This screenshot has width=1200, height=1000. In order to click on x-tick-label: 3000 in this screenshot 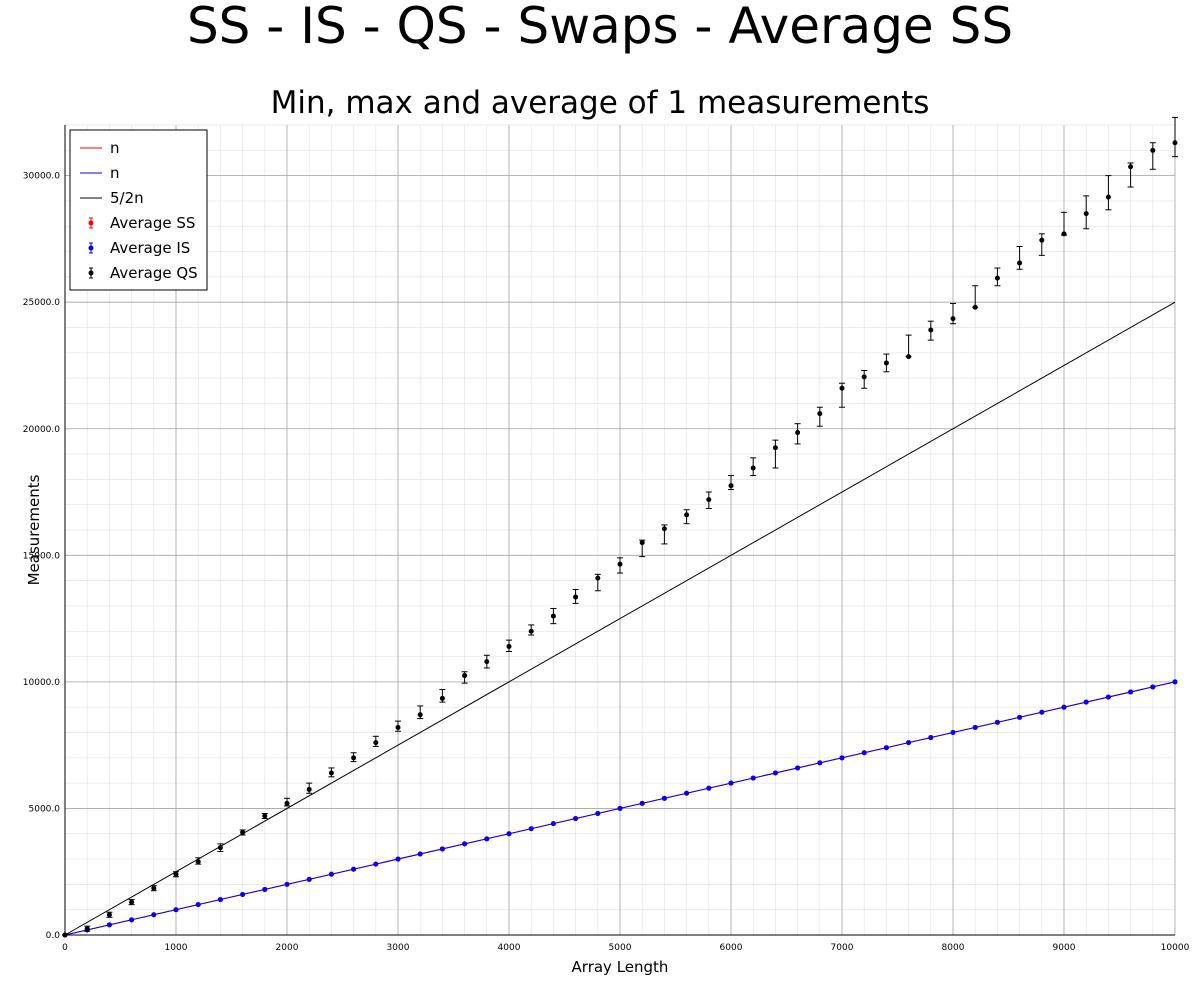, I will do `click(398, 948)`.